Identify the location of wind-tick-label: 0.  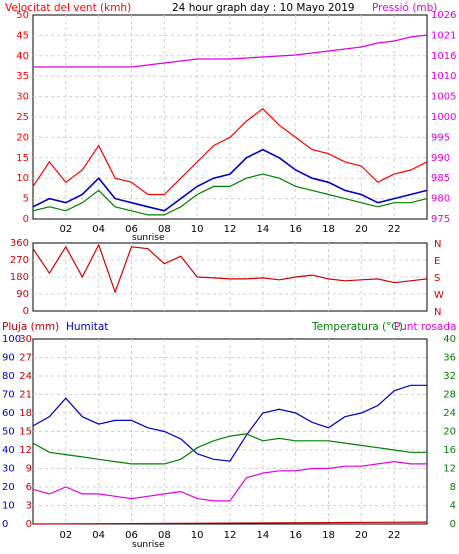
(26, 219).